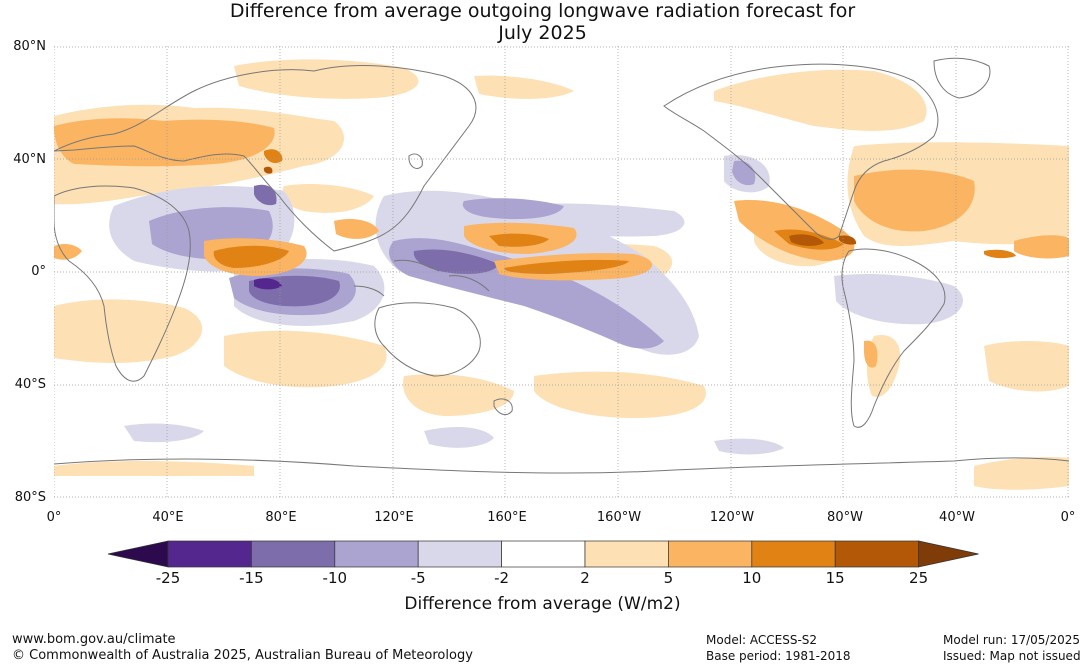 Image resolution: width=1085 pixels, height=667 pixels. Describe the element at coordinates (585, 578) in the screenshot. I see `legend-tick-label: 2` at that location.